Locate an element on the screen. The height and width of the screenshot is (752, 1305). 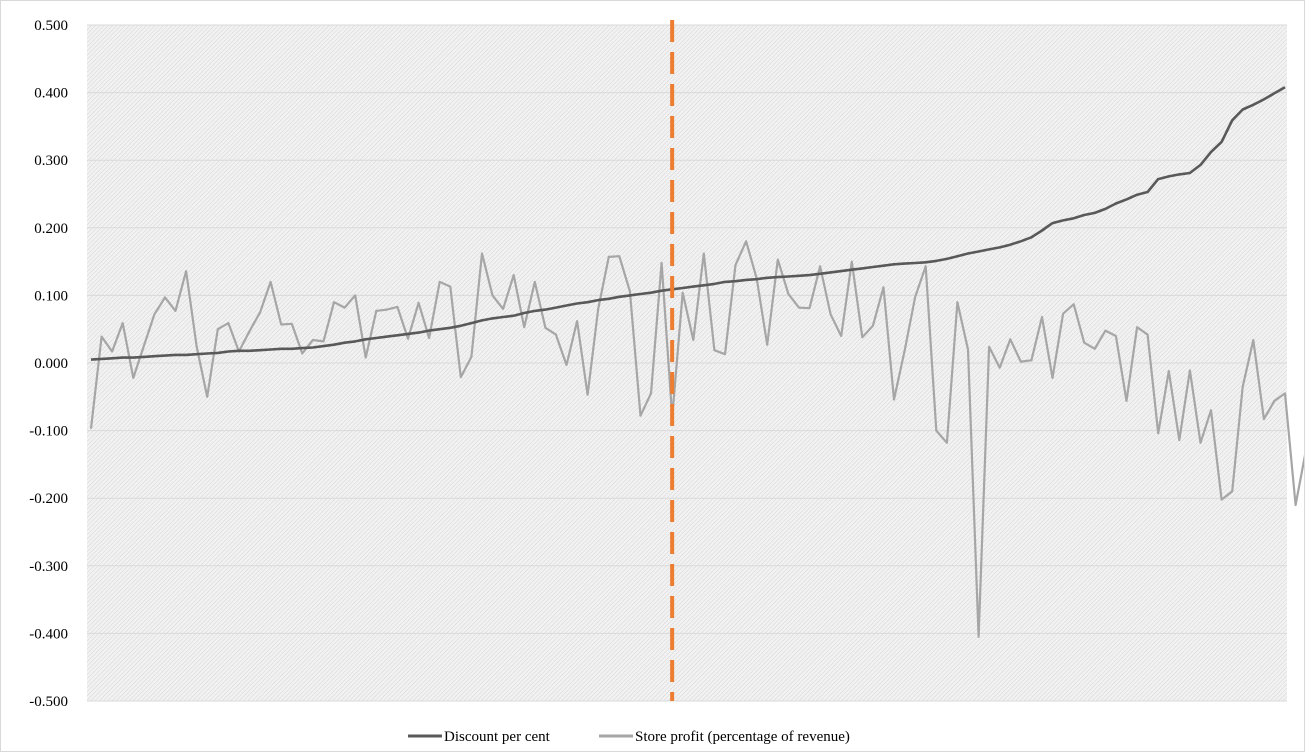
y-tick-label: -0.500 is located at coordinates (48, 702).